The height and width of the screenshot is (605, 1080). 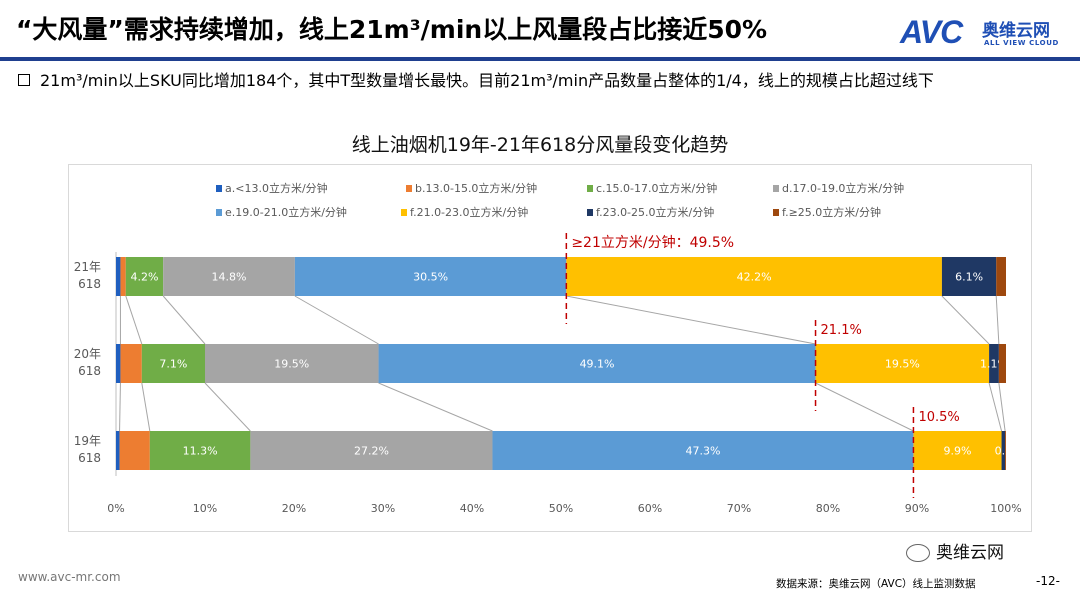 I want to click on logo-cn-text: 奥维云网, so click(x=1016, y=31).